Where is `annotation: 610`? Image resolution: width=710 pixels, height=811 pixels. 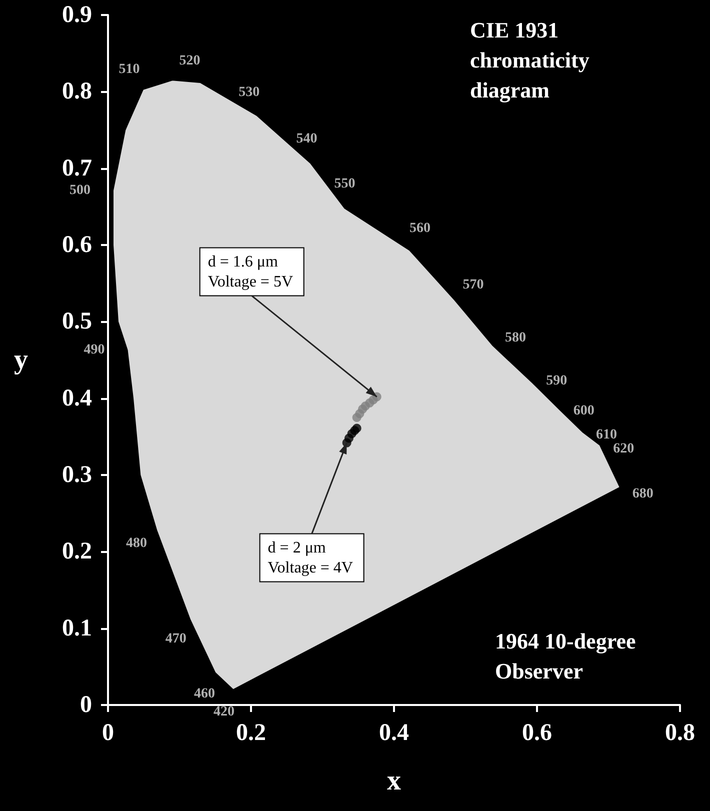 annotation: 610 is located at coordinates (607, 435).